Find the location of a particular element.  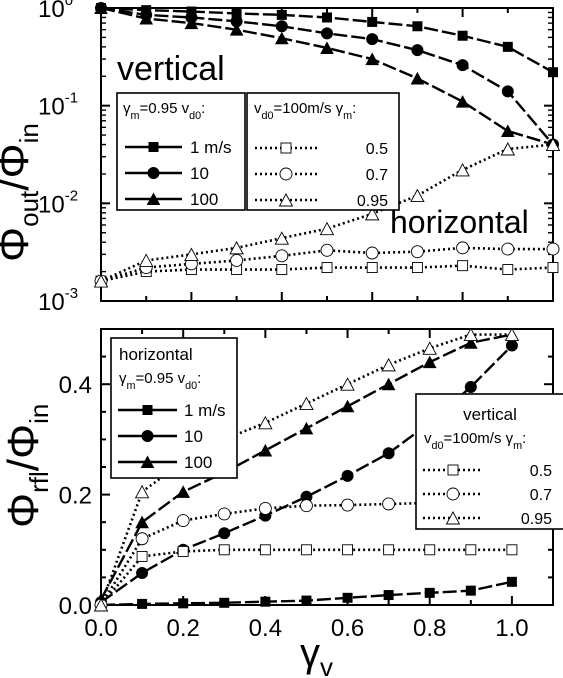

bottom-y-axis-label: Φrfl/Φin is located at coordinates (27, 466).